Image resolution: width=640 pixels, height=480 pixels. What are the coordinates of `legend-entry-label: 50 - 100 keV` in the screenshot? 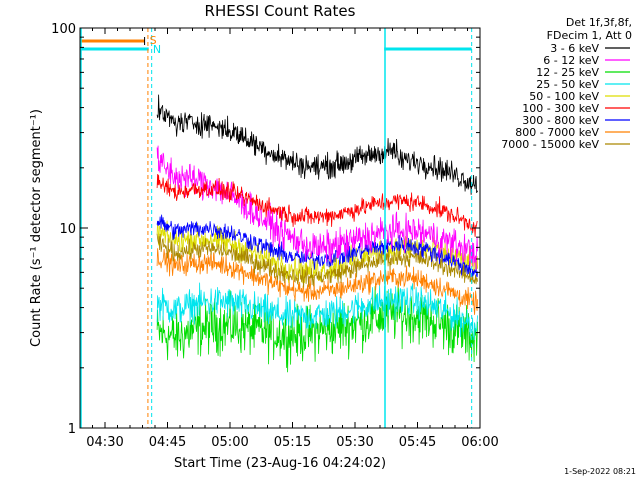 It's located at (564, 96).